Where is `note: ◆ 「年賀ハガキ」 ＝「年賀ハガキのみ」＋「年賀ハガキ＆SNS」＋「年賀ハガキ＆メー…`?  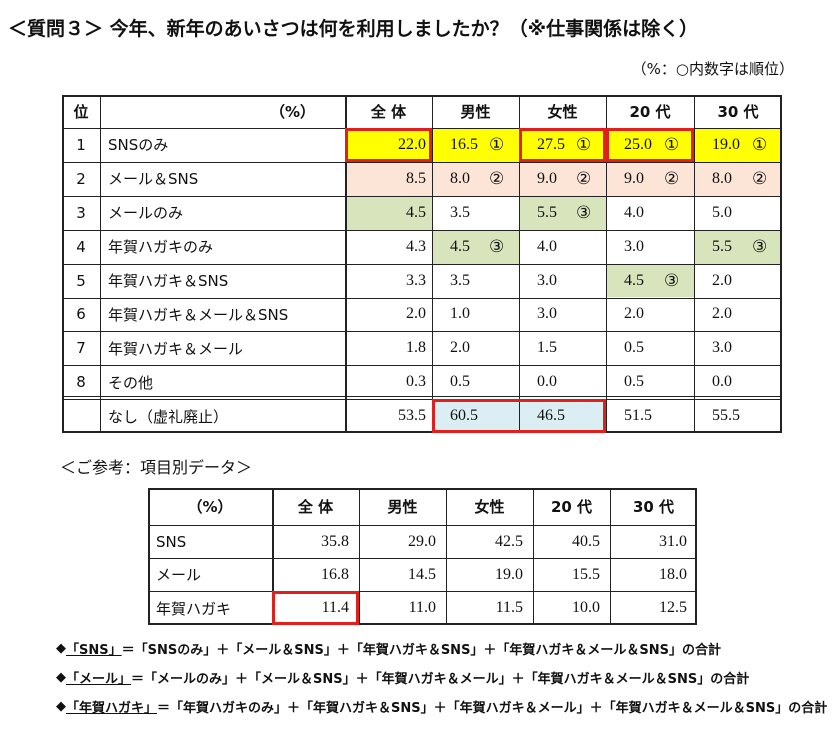 note: ◆ 「年賀ハガキ」 ＝「年賀ハガキのみ」＋「年賀ハガキ＆SNS」＋「年賀ハガキ＆メー… is located at coordinates (441, 706).